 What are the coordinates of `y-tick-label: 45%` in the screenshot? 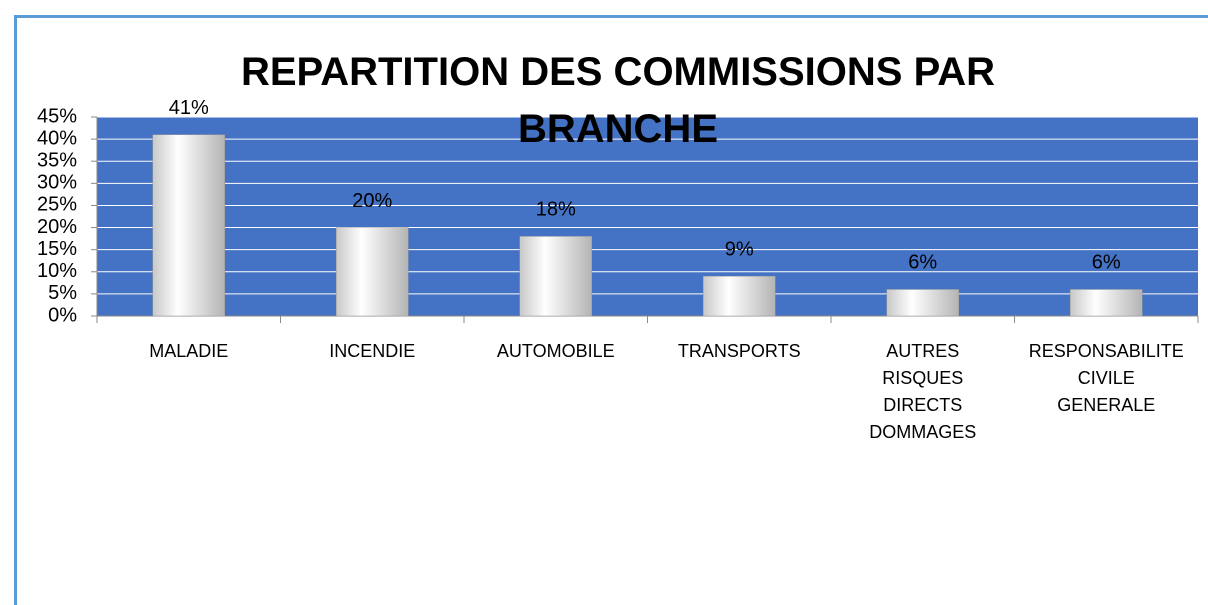 It's located at (57, 116).